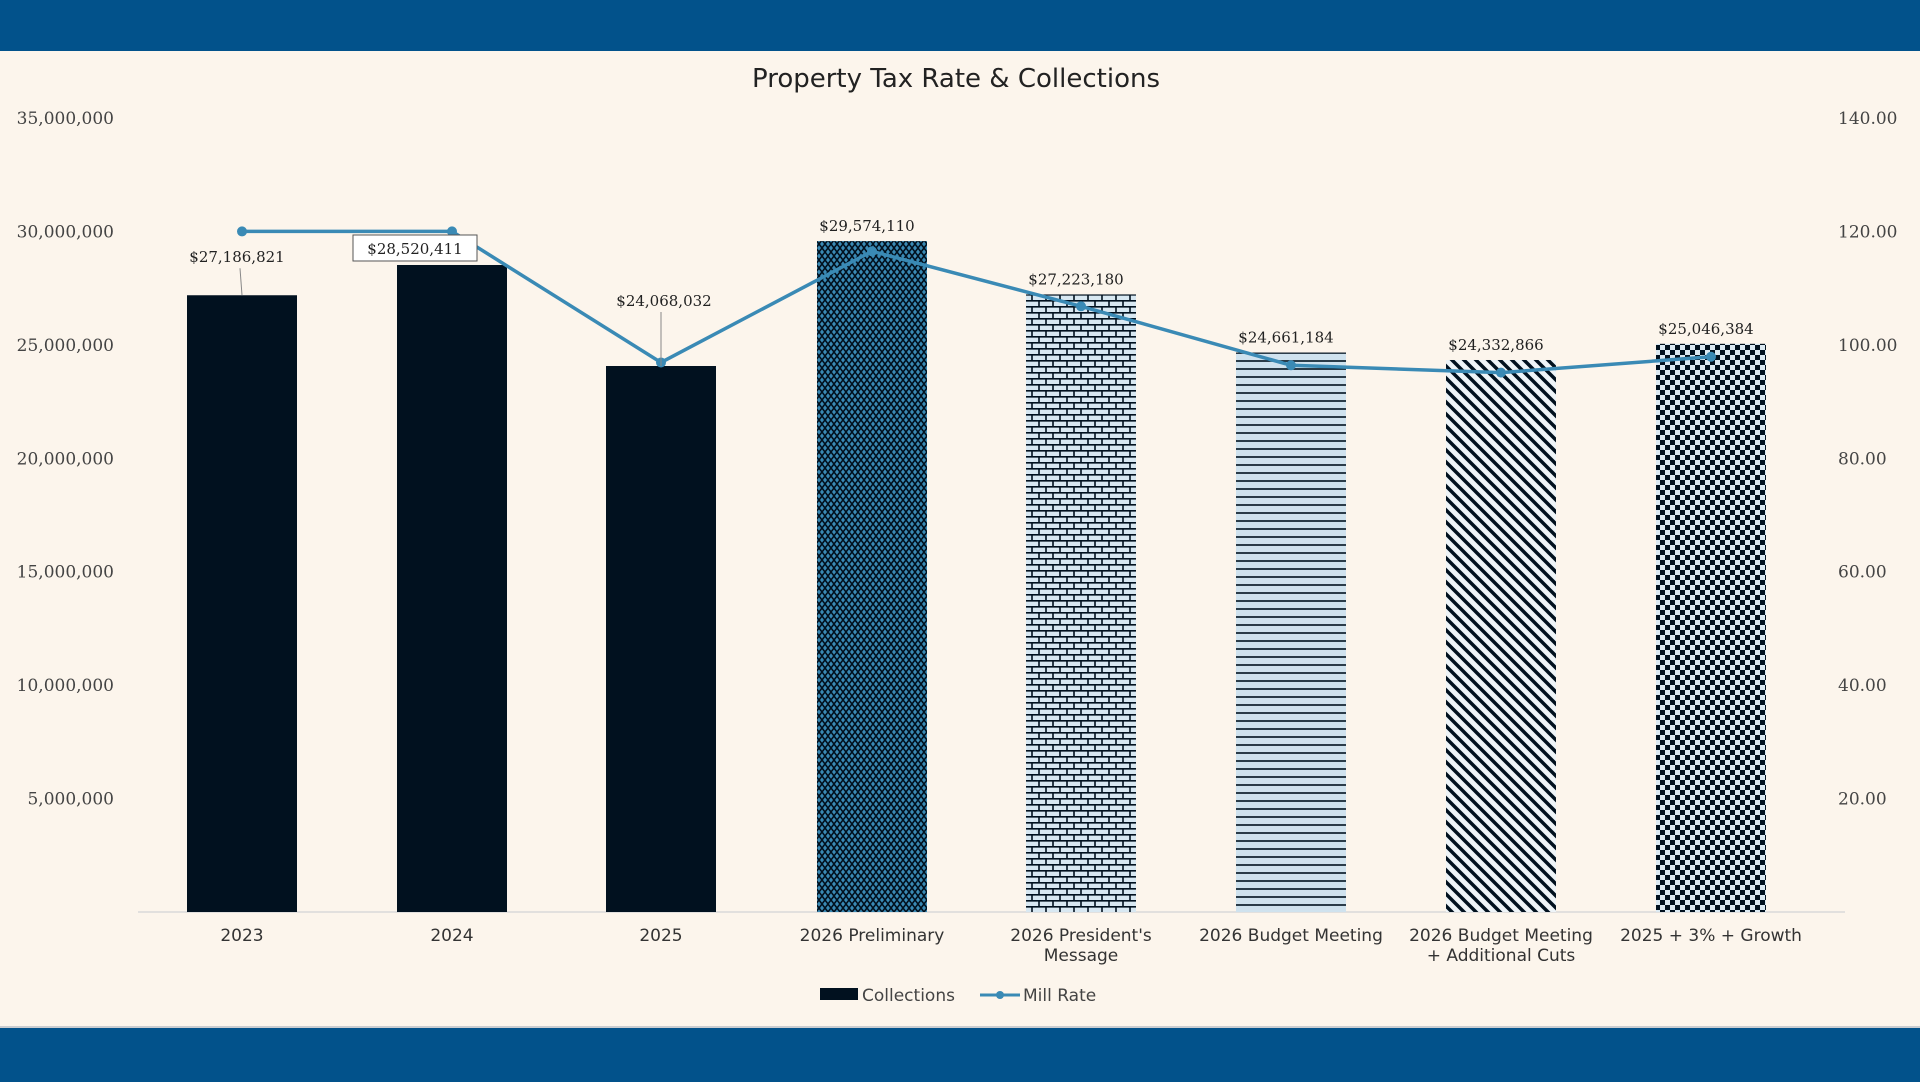  Describe the element at coordinates (70, 800) in the screenshot. I see `left-tick-label: 5,000,000` at that location.